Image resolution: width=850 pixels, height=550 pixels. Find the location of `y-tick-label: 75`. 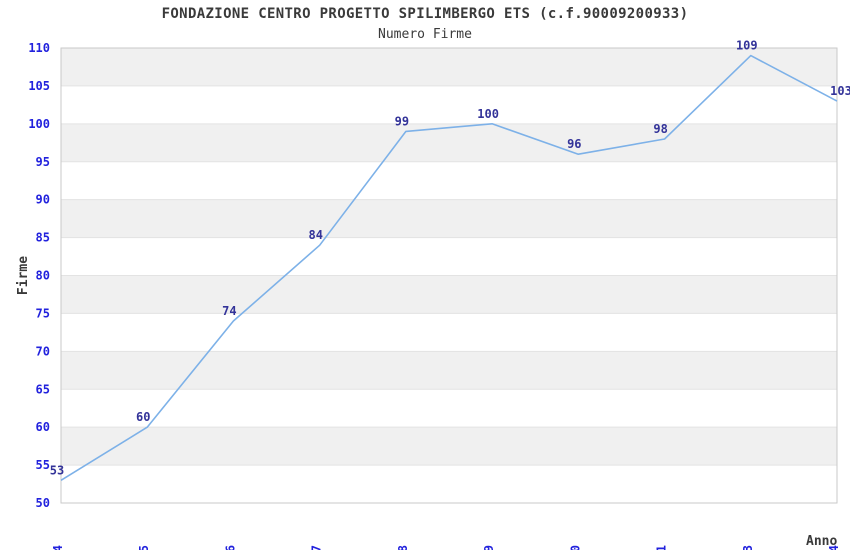

y-tick-label: 75 is located at coordinates (43, 313).